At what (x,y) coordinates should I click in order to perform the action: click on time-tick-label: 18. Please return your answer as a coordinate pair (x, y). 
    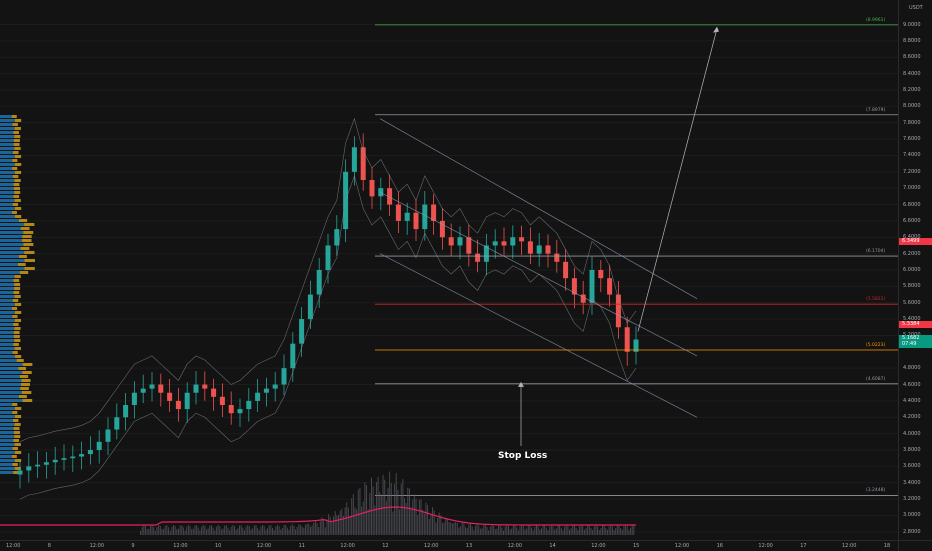
    Looking at the image, I should click on (887, 546).